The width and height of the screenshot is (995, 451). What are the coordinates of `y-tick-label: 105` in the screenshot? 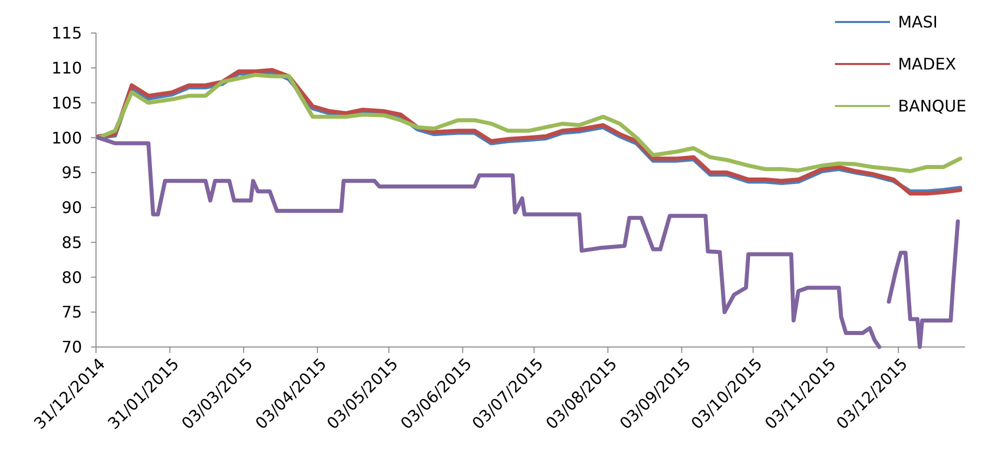 It's located at (66, 102).